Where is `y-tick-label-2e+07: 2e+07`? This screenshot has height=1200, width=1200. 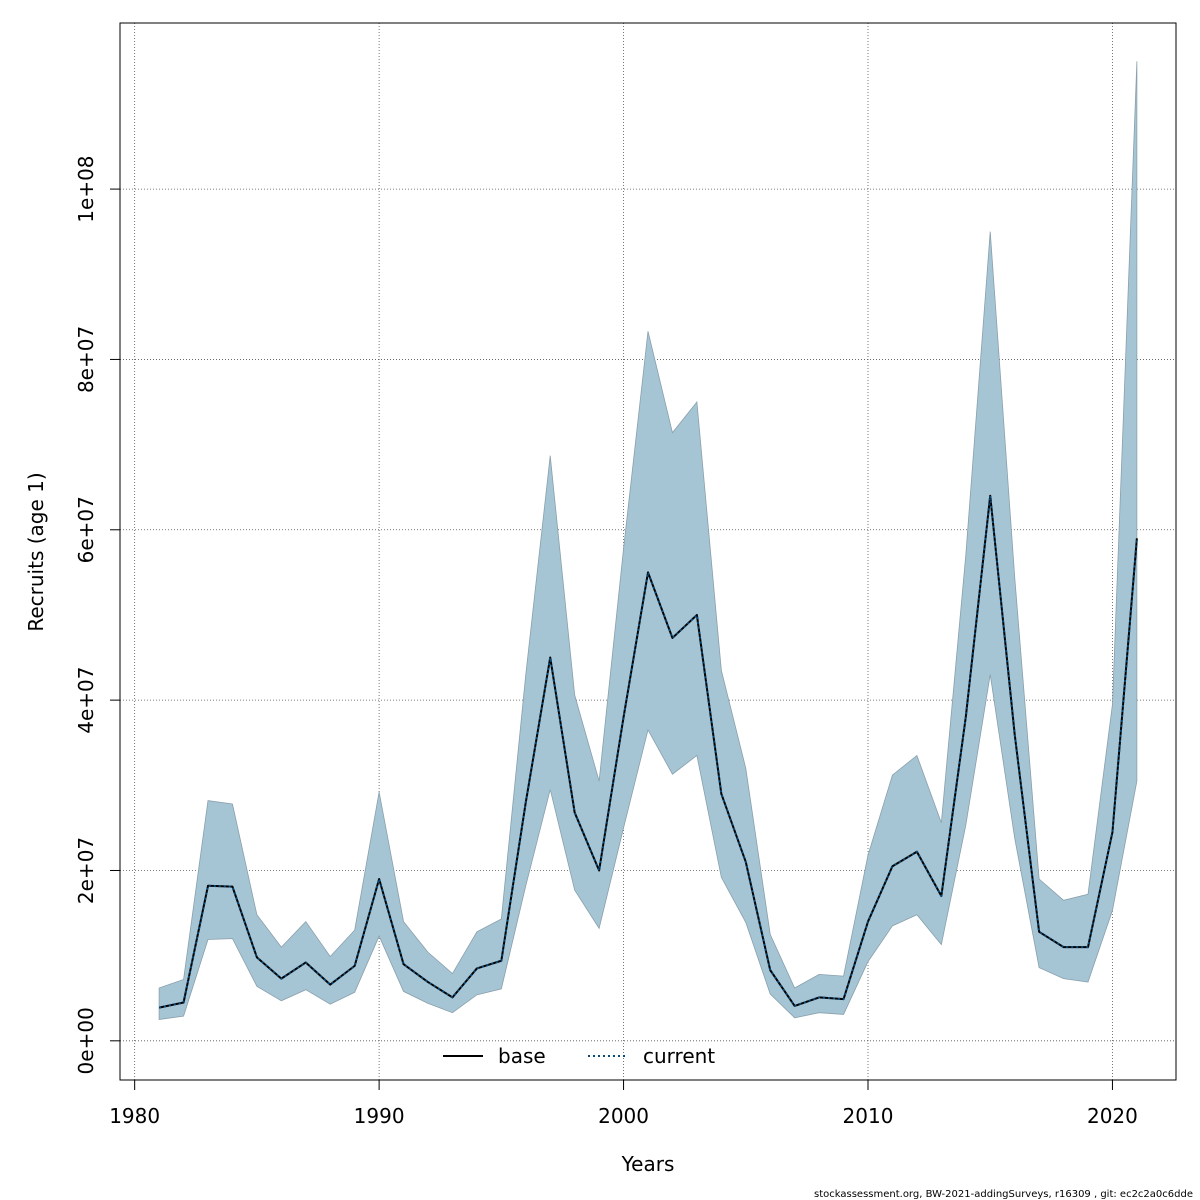
y-tick-label-2e+07: 2e+07 is located at coordinates (86, 870).